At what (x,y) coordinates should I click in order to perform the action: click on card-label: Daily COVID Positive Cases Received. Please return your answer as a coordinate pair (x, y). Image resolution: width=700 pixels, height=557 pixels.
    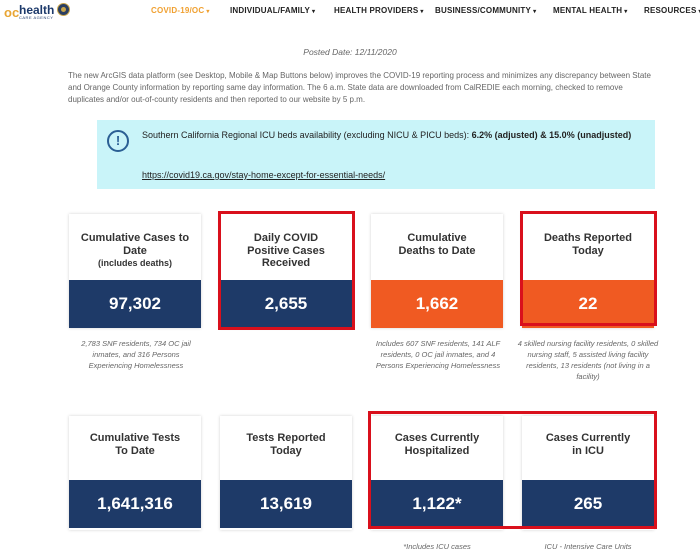
    Looking at the image, I should click on (286, 250).